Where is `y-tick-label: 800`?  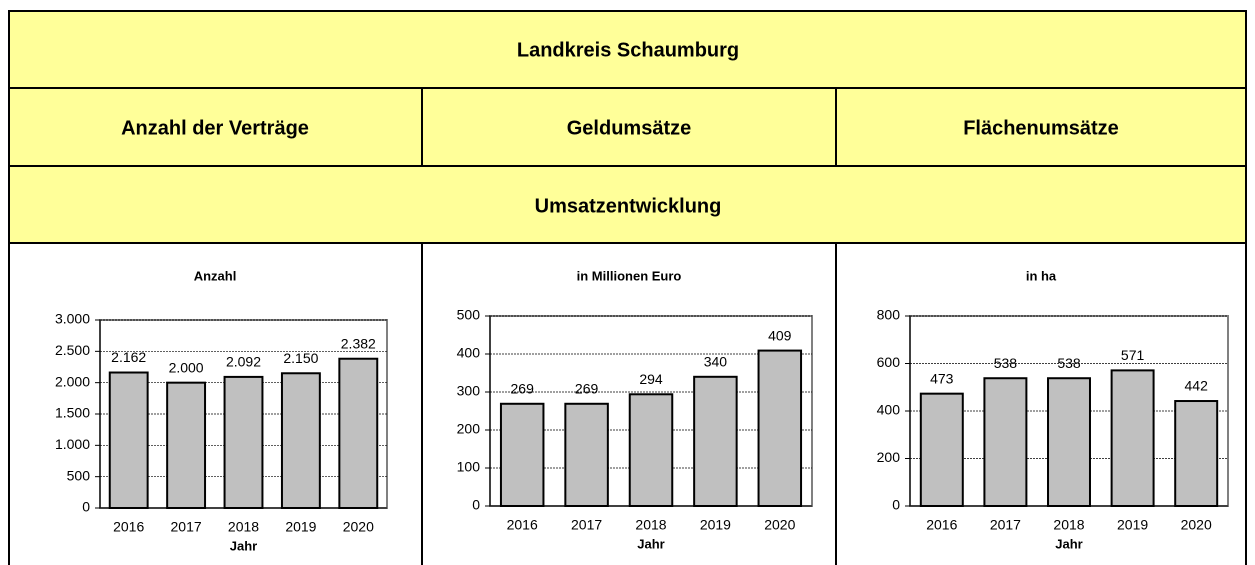
y-tick-label: 800 is located at coordinates (889, 315).